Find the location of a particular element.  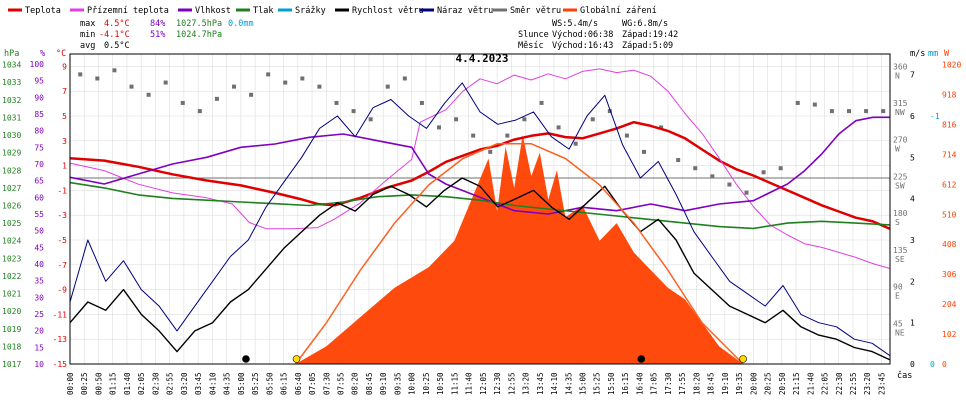

y-tick-label: 20 is located at coordinates (39, 331).